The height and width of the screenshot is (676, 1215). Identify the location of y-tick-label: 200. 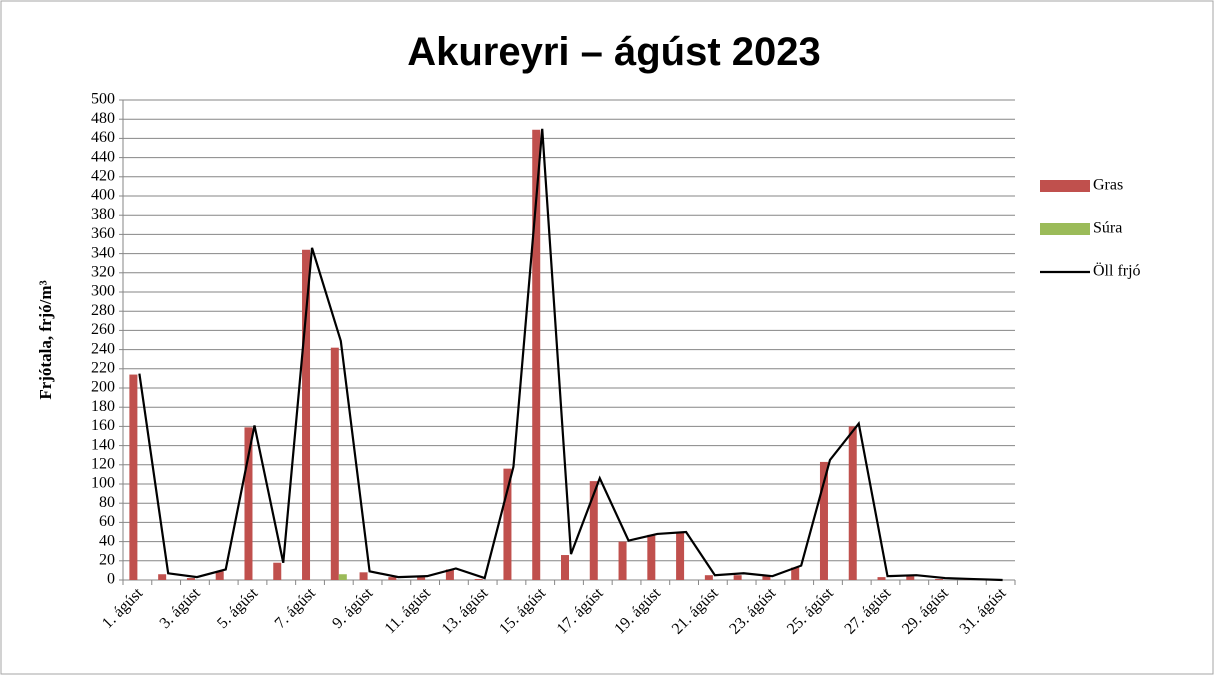
(103, 387).